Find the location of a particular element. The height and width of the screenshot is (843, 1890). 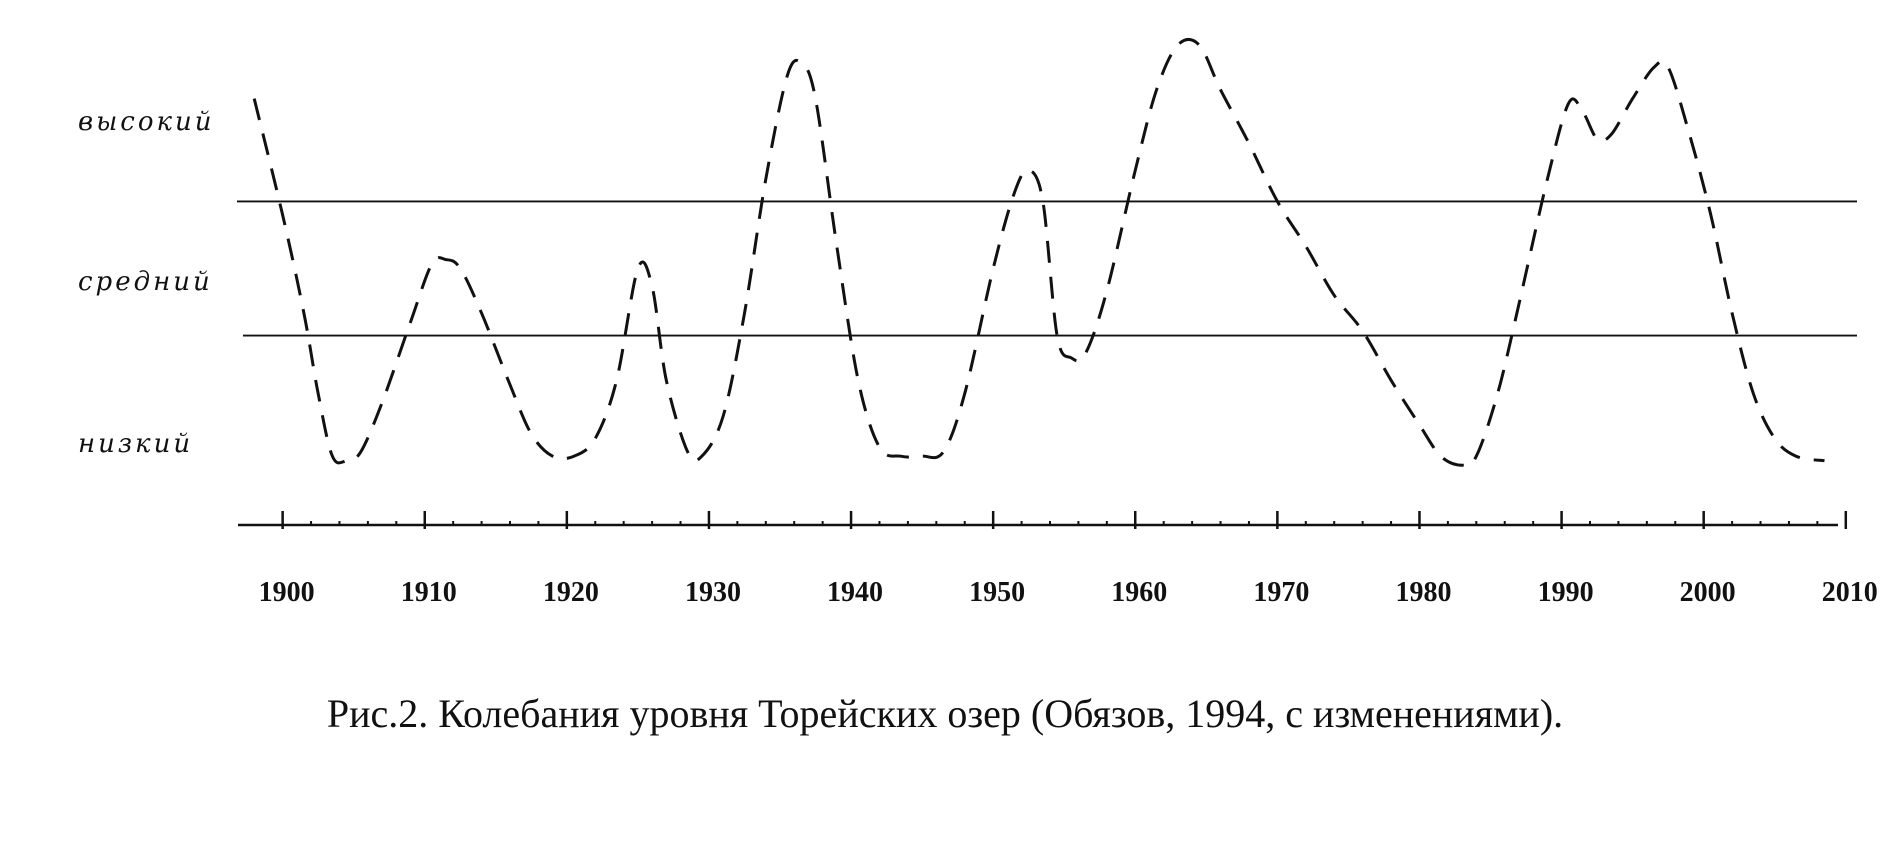

x-tick-label: 1980 is located at coordinates (1423, 592).